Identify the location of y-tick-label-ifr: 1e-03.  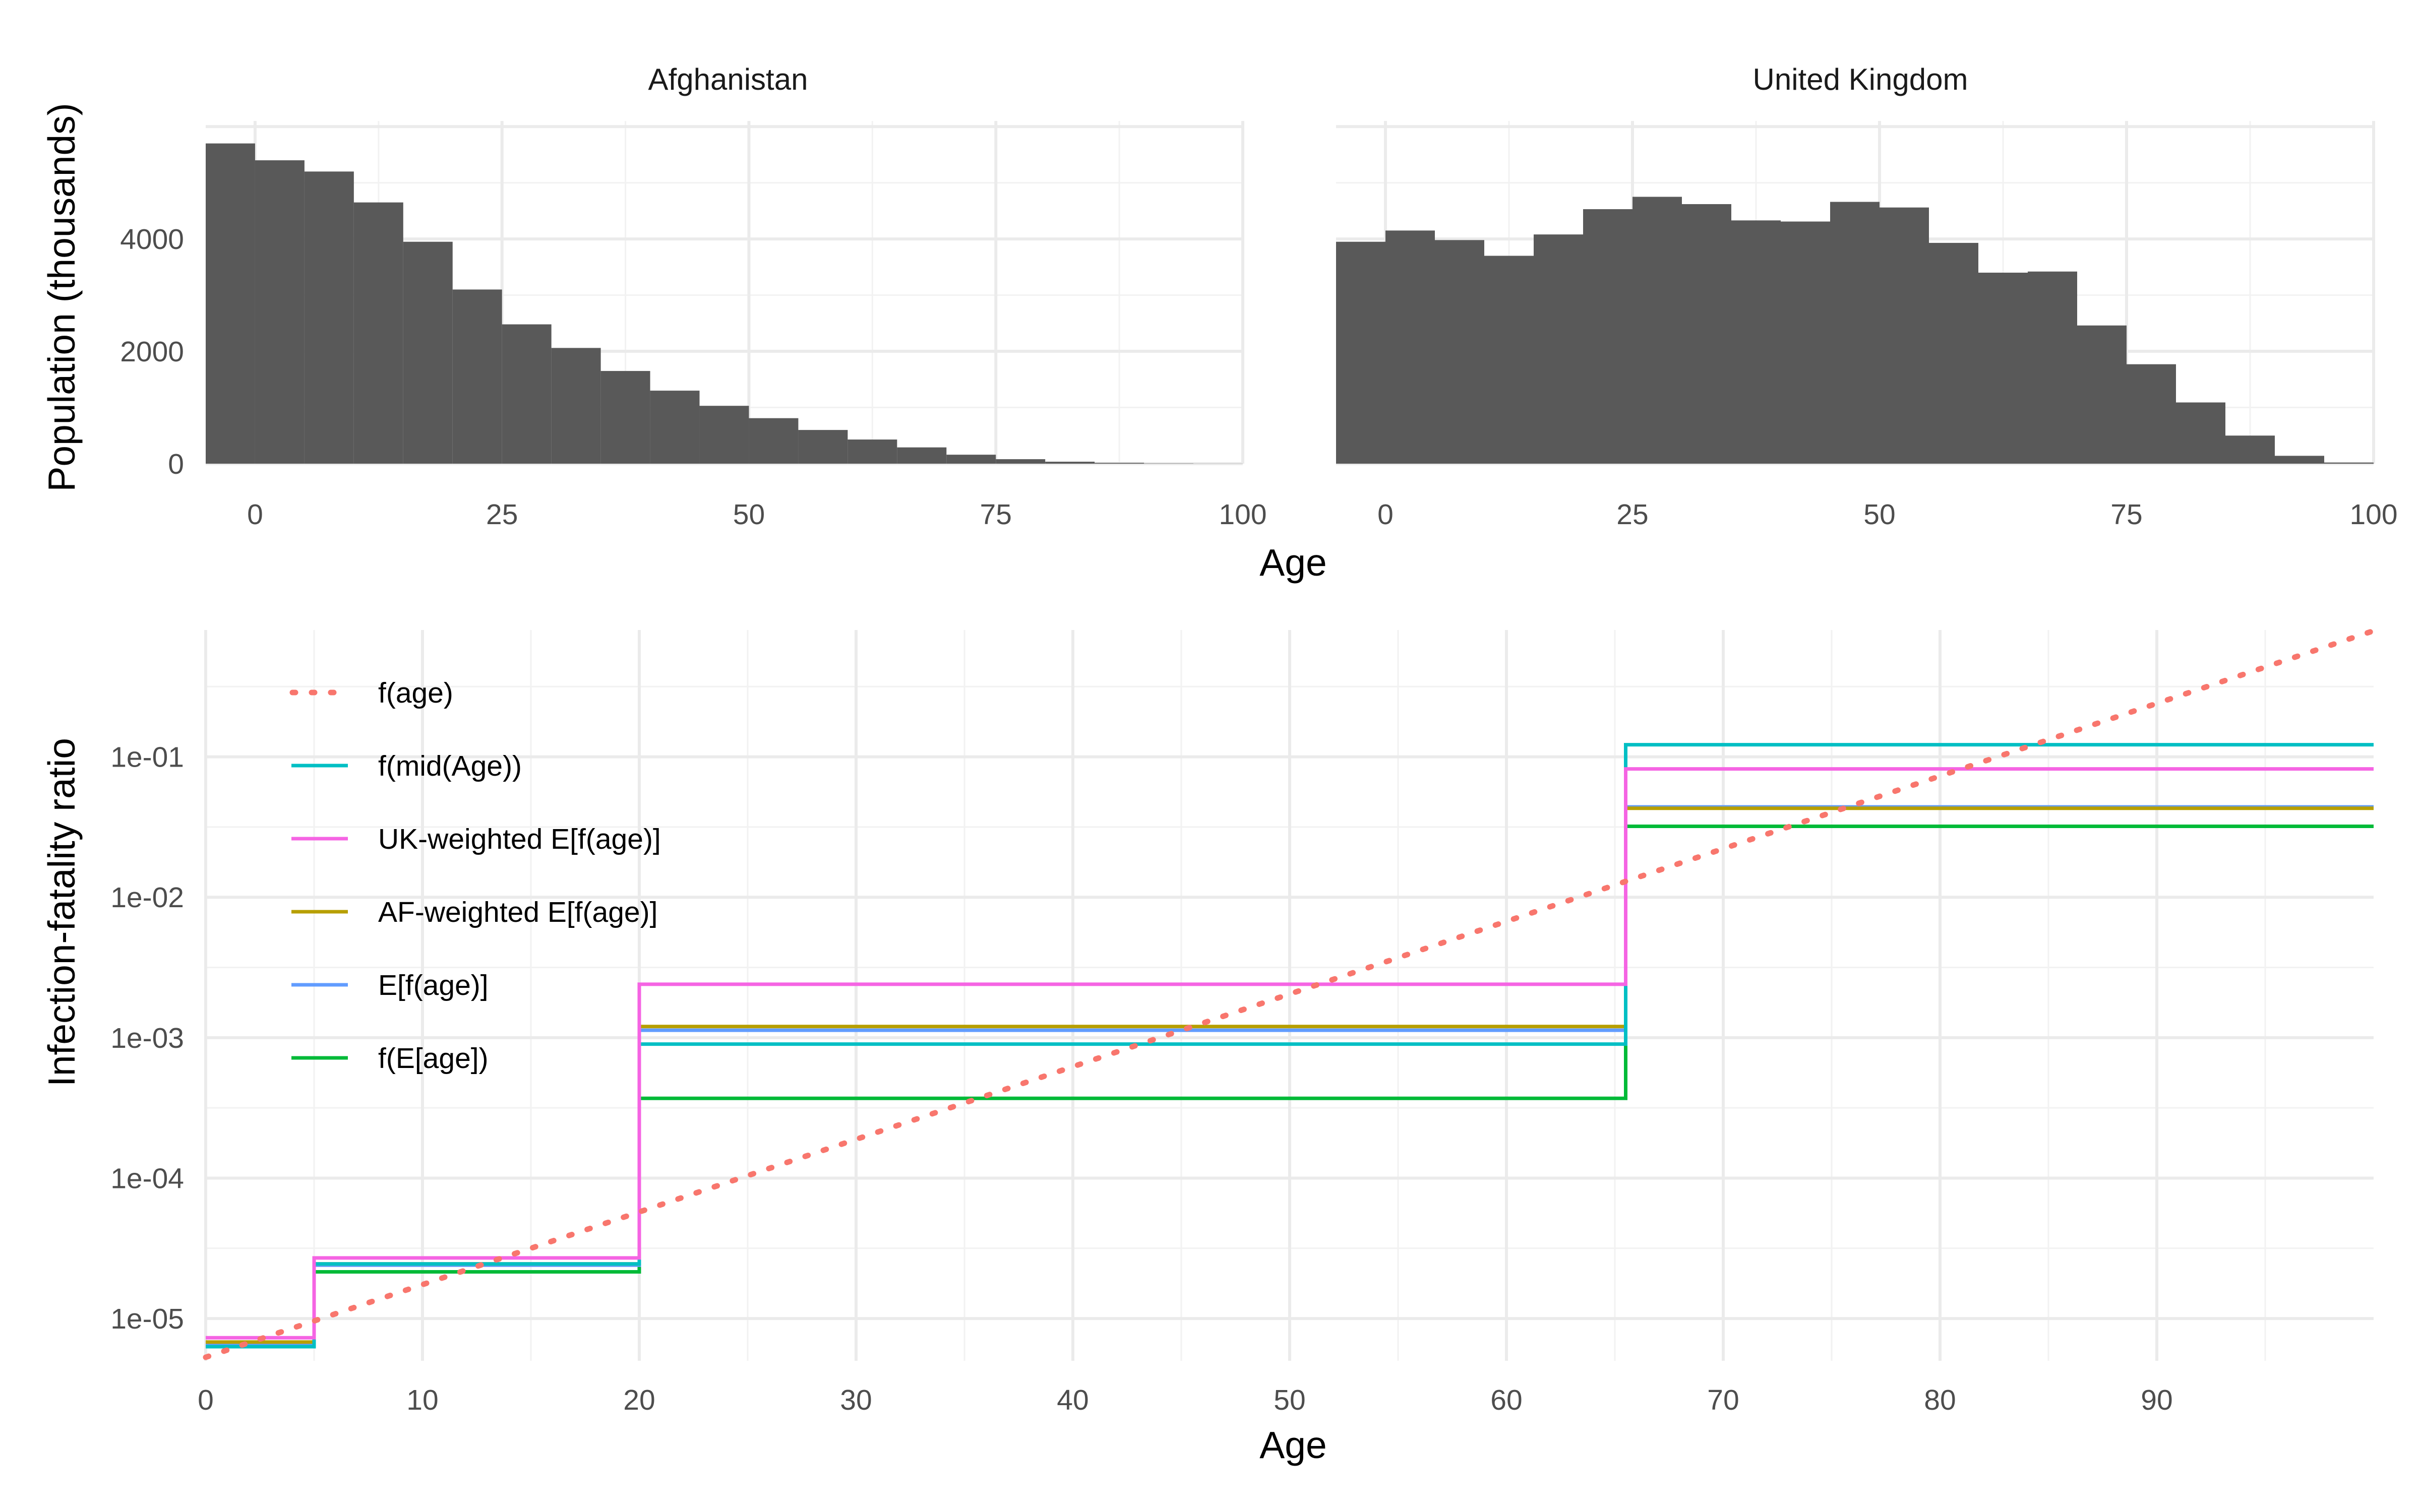
(147, 1038).